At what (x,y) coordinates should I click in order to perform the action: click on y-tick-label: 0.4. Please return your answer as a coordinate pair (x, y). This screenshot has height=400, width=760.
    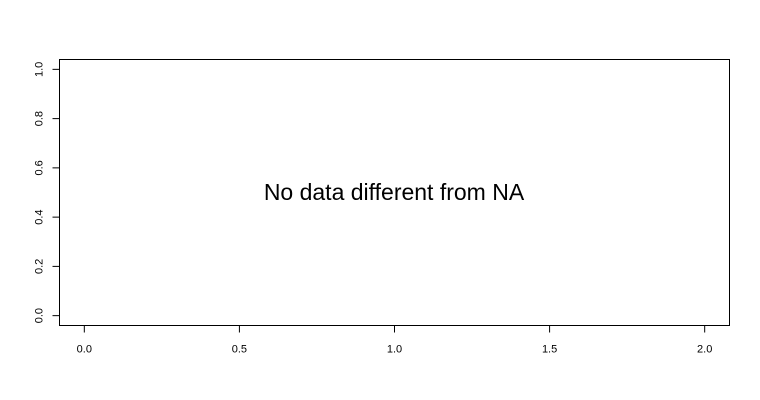
    Looking at the image, I should click on (40, 216).